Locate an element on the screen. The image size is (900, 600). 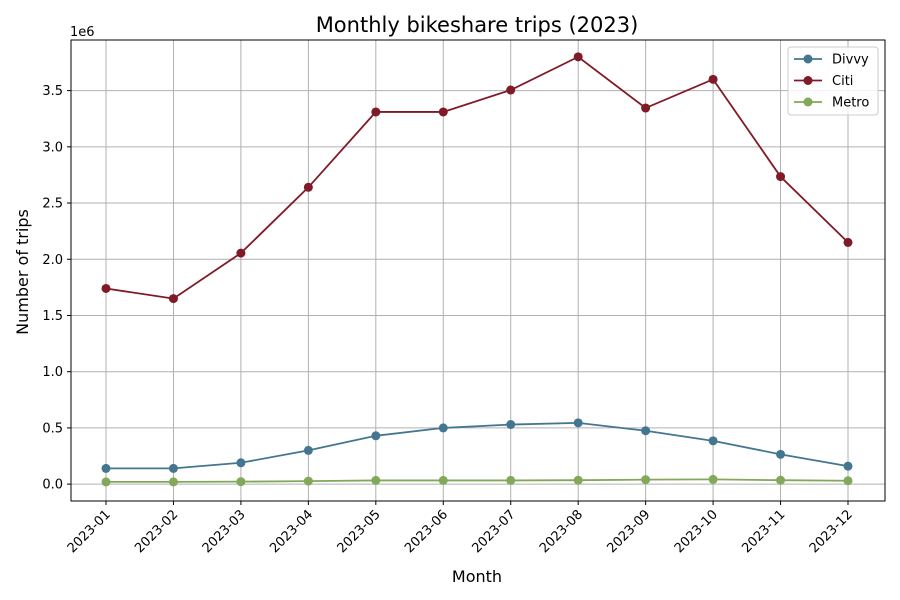
series-metro is located at coordinates (477, 480).